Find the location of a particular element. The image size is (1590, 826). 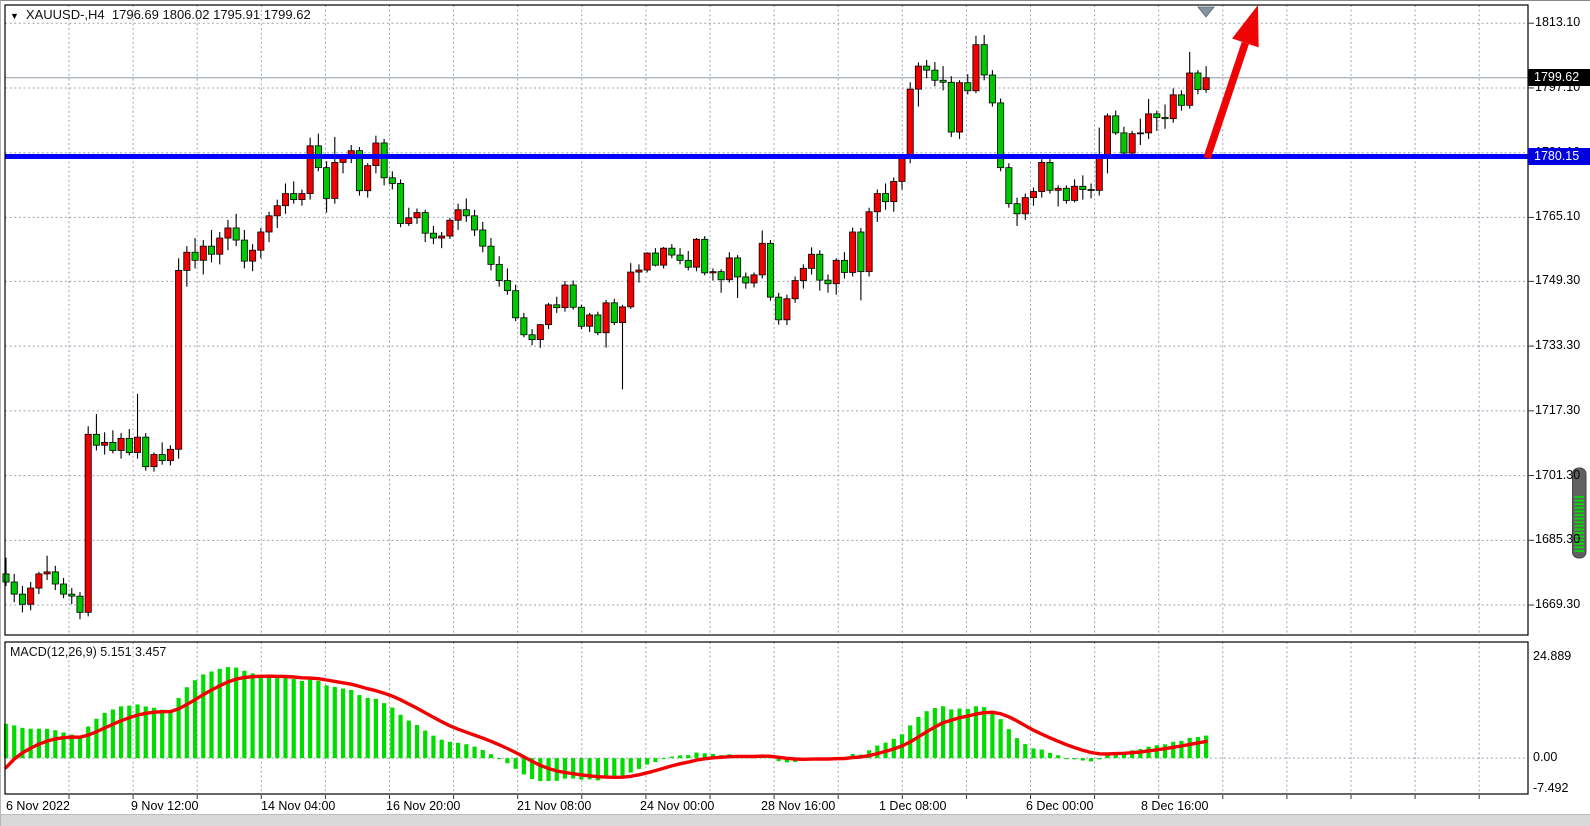

price-label: 1701.30 is located at coordinates (1558, 474).